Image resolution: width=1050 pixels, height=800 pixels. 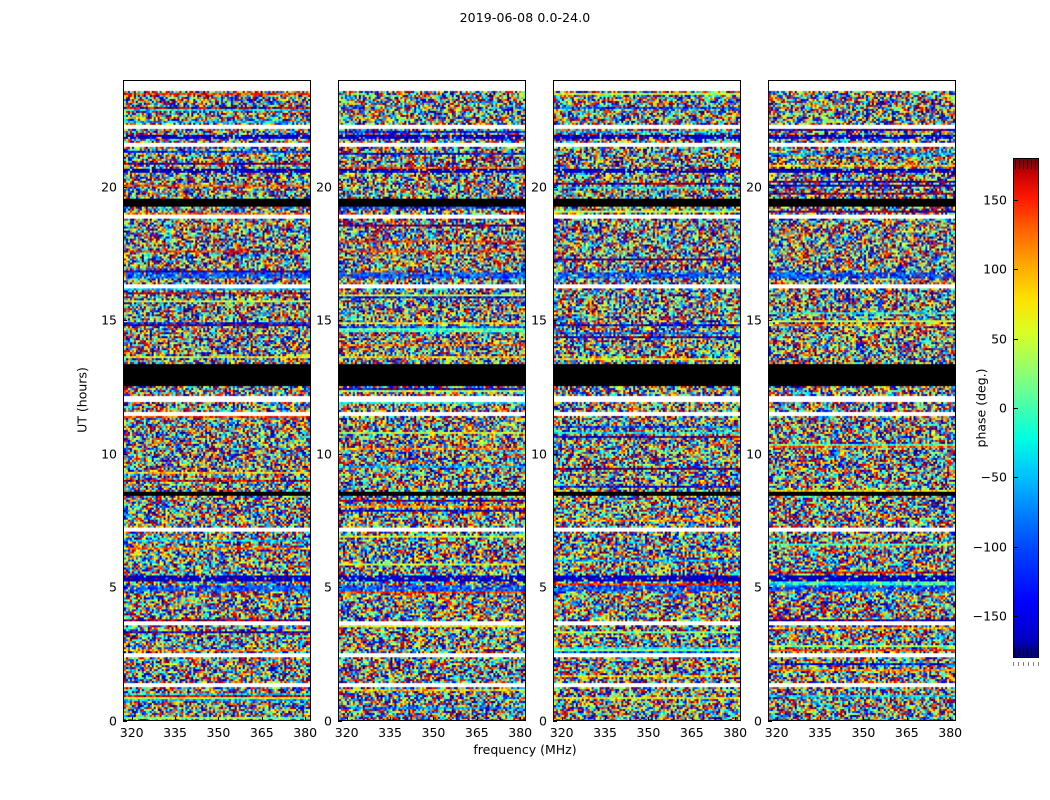 I want to click on panel-xx: XX, V3*V14=EA01*EA27, so click(x=217, y=400).